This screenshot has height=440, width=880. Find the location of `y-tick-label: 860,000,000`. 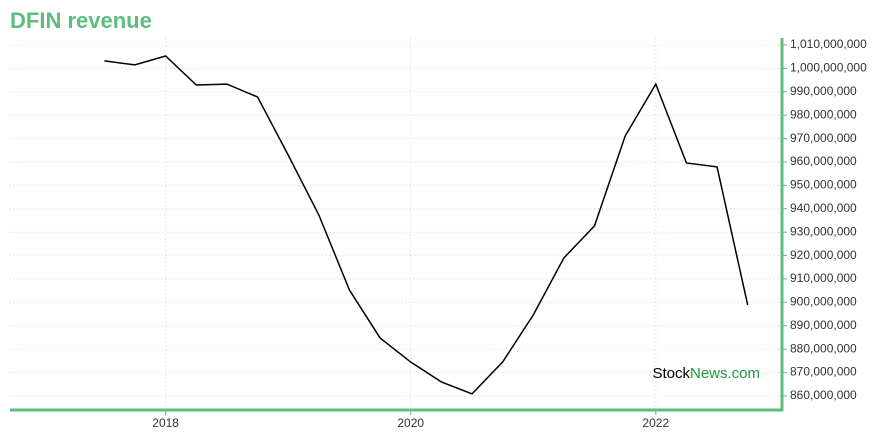

y-tick-label: 860,000,000 is located at coordinates (823, 395).